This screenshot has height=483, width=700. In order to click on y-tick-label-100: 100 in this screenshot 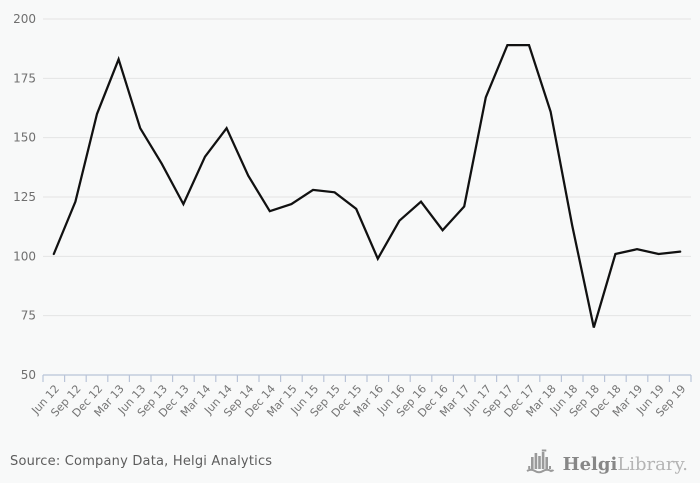, I will do `click(24, 256)`.